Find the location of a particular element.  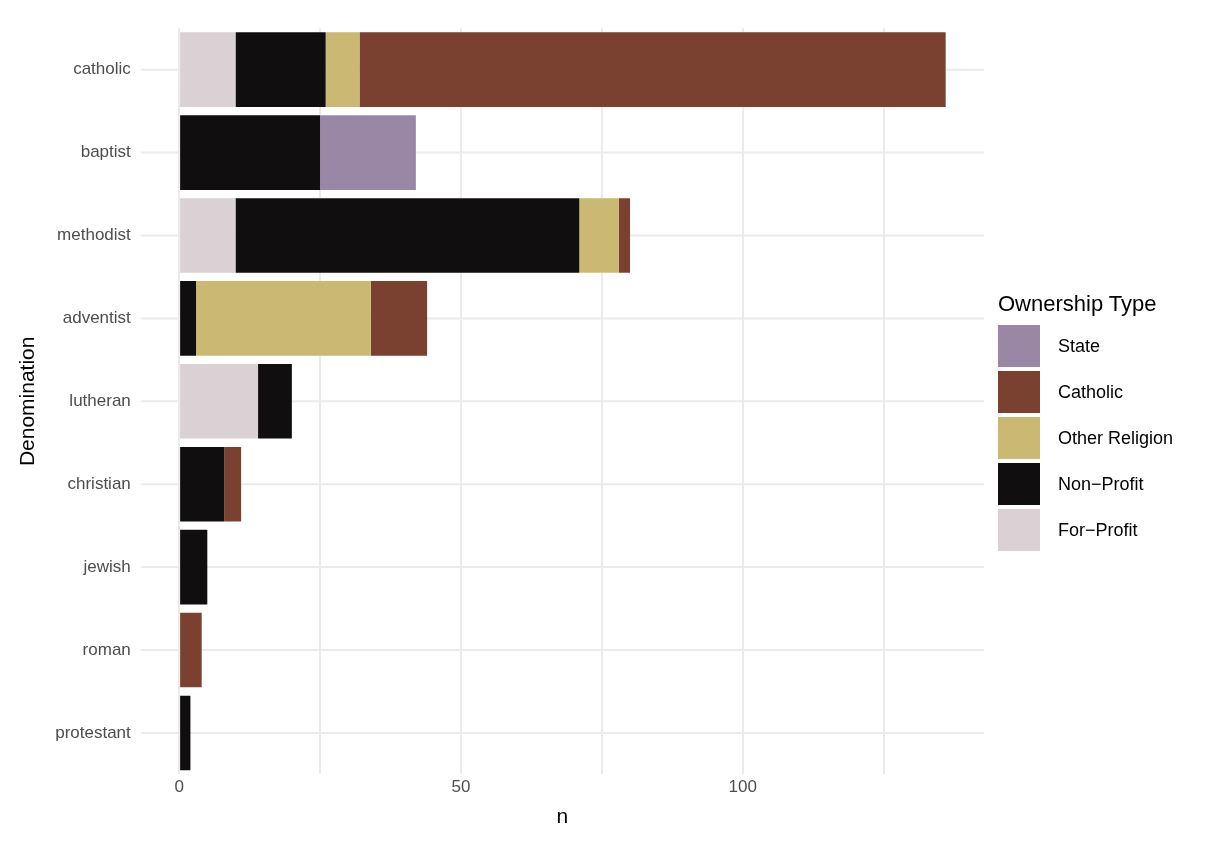

x-axis-title: n is located at coordinates (562, 816).